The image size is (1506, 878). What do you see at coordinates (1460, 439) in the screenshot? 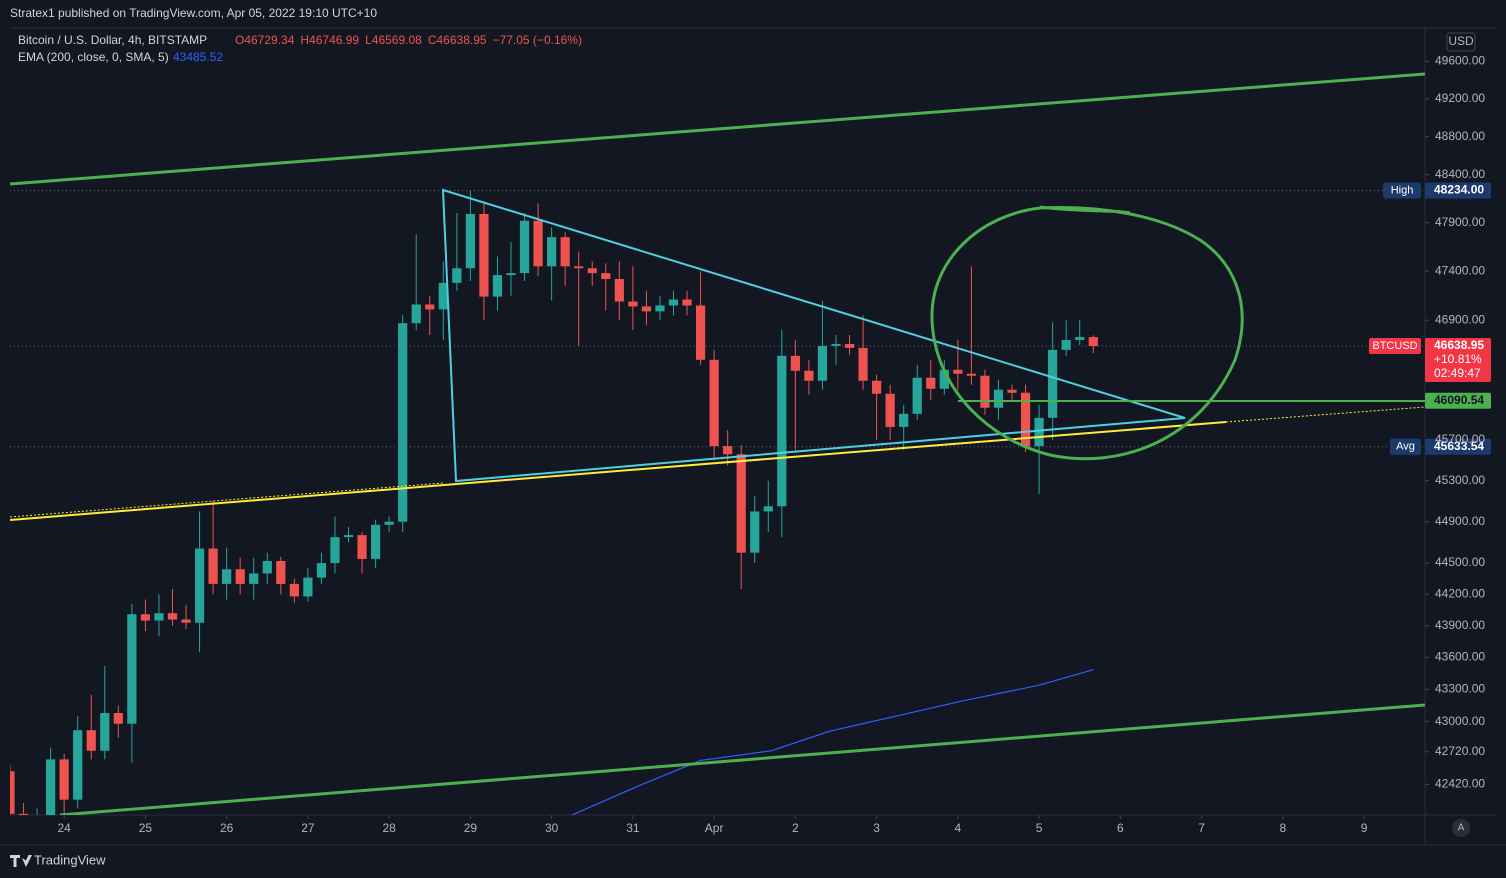
I see `y-tick-label: 45700.00` at bounding box center [1460, 439].